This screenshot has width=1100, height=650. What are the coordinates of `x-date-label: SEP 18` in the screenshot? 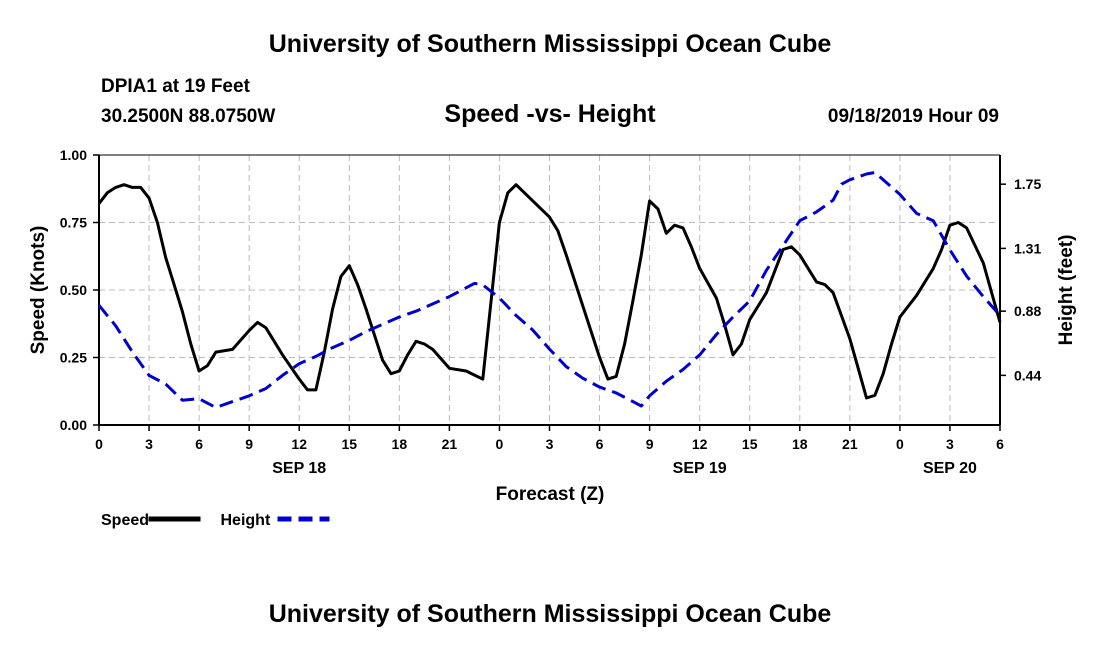 It's located at (299, 468).